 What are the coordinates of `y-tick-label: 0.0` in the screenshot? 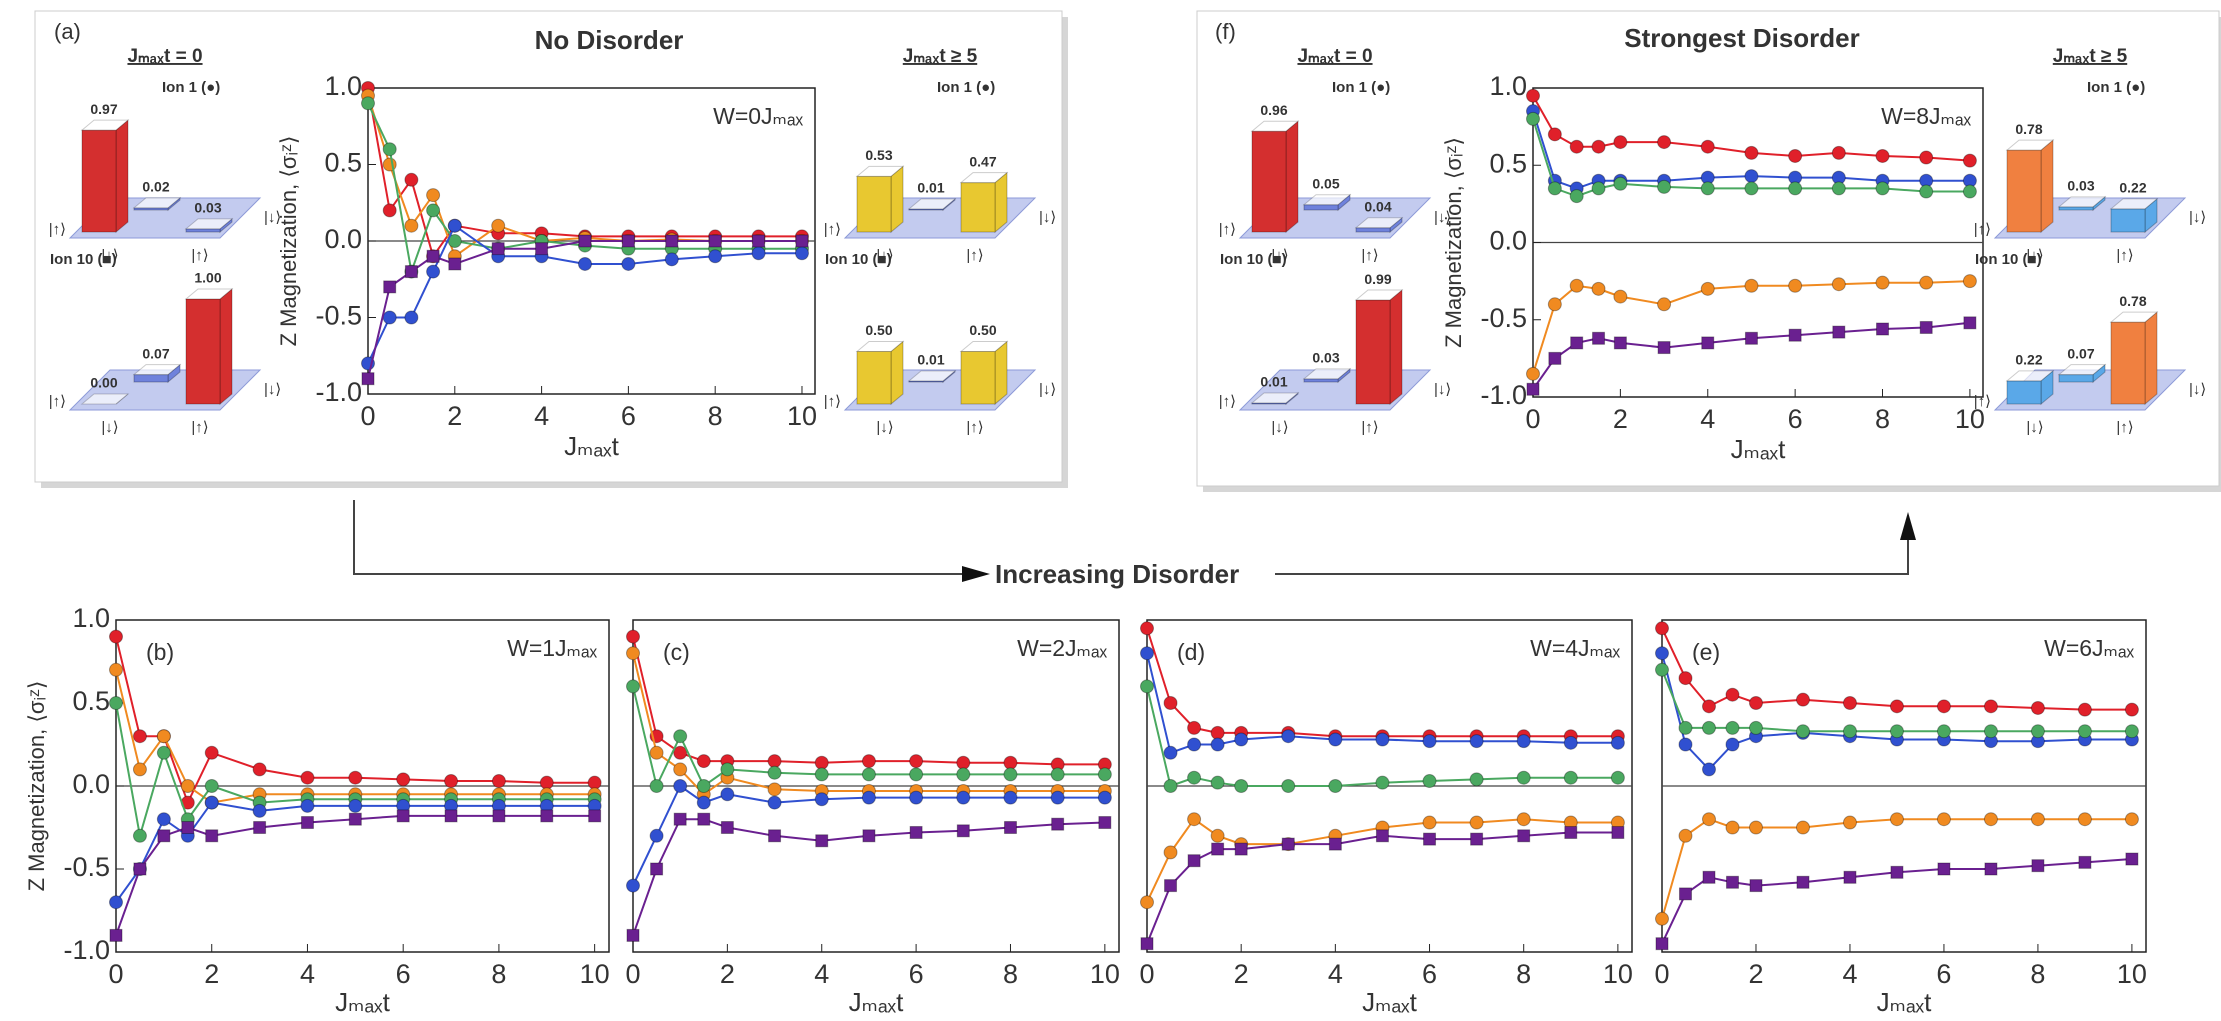 It's located at (91, 784).